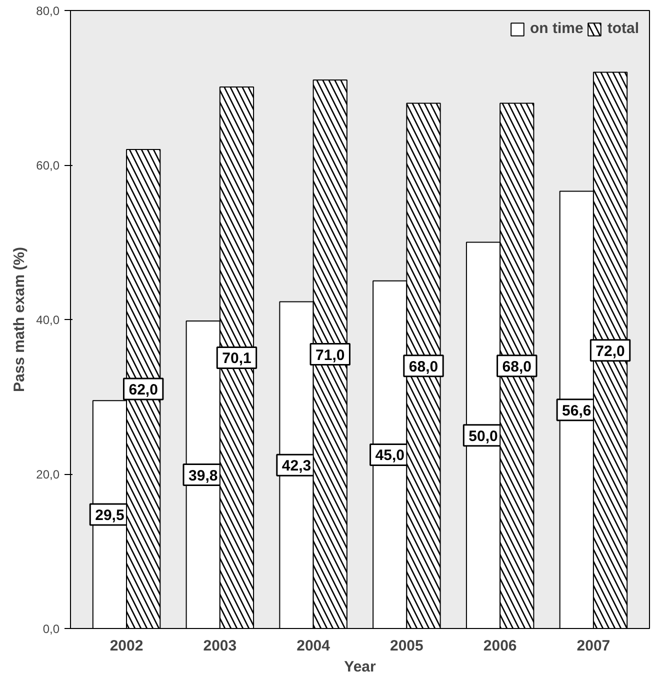 This screenshot has height=698, width=669. What do you see at coordinates (109, 515) in the screenshot?
I see `data-label: 29,5` at bounding box center [109, 515].